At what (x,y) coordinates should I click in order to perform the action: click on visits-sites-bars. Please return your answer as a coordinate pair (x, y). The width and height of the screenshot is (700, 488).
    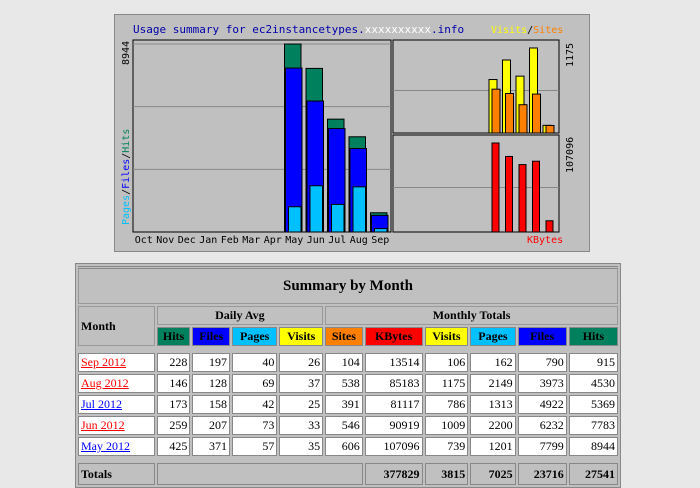
    Looking at the image, I should click on (521, 90).